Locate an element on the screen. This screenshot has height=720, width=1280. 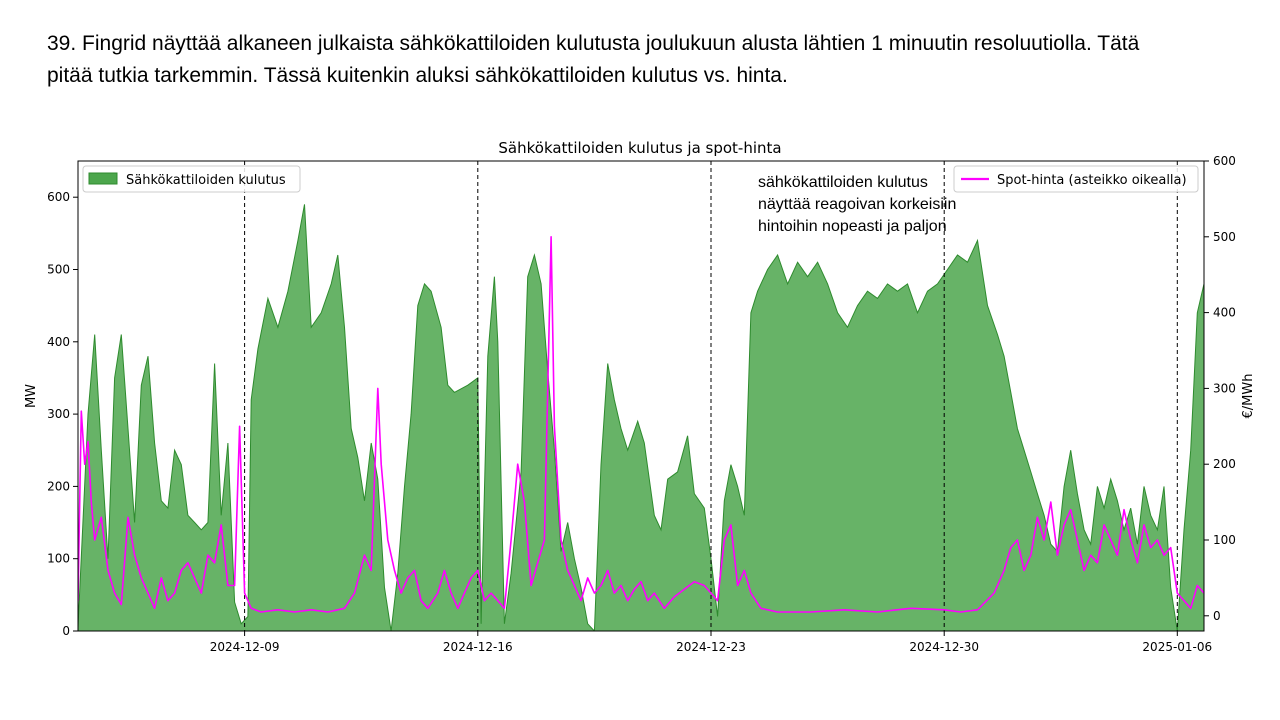
y-tick-label-left: 400 is located at coordinates (58, 342).